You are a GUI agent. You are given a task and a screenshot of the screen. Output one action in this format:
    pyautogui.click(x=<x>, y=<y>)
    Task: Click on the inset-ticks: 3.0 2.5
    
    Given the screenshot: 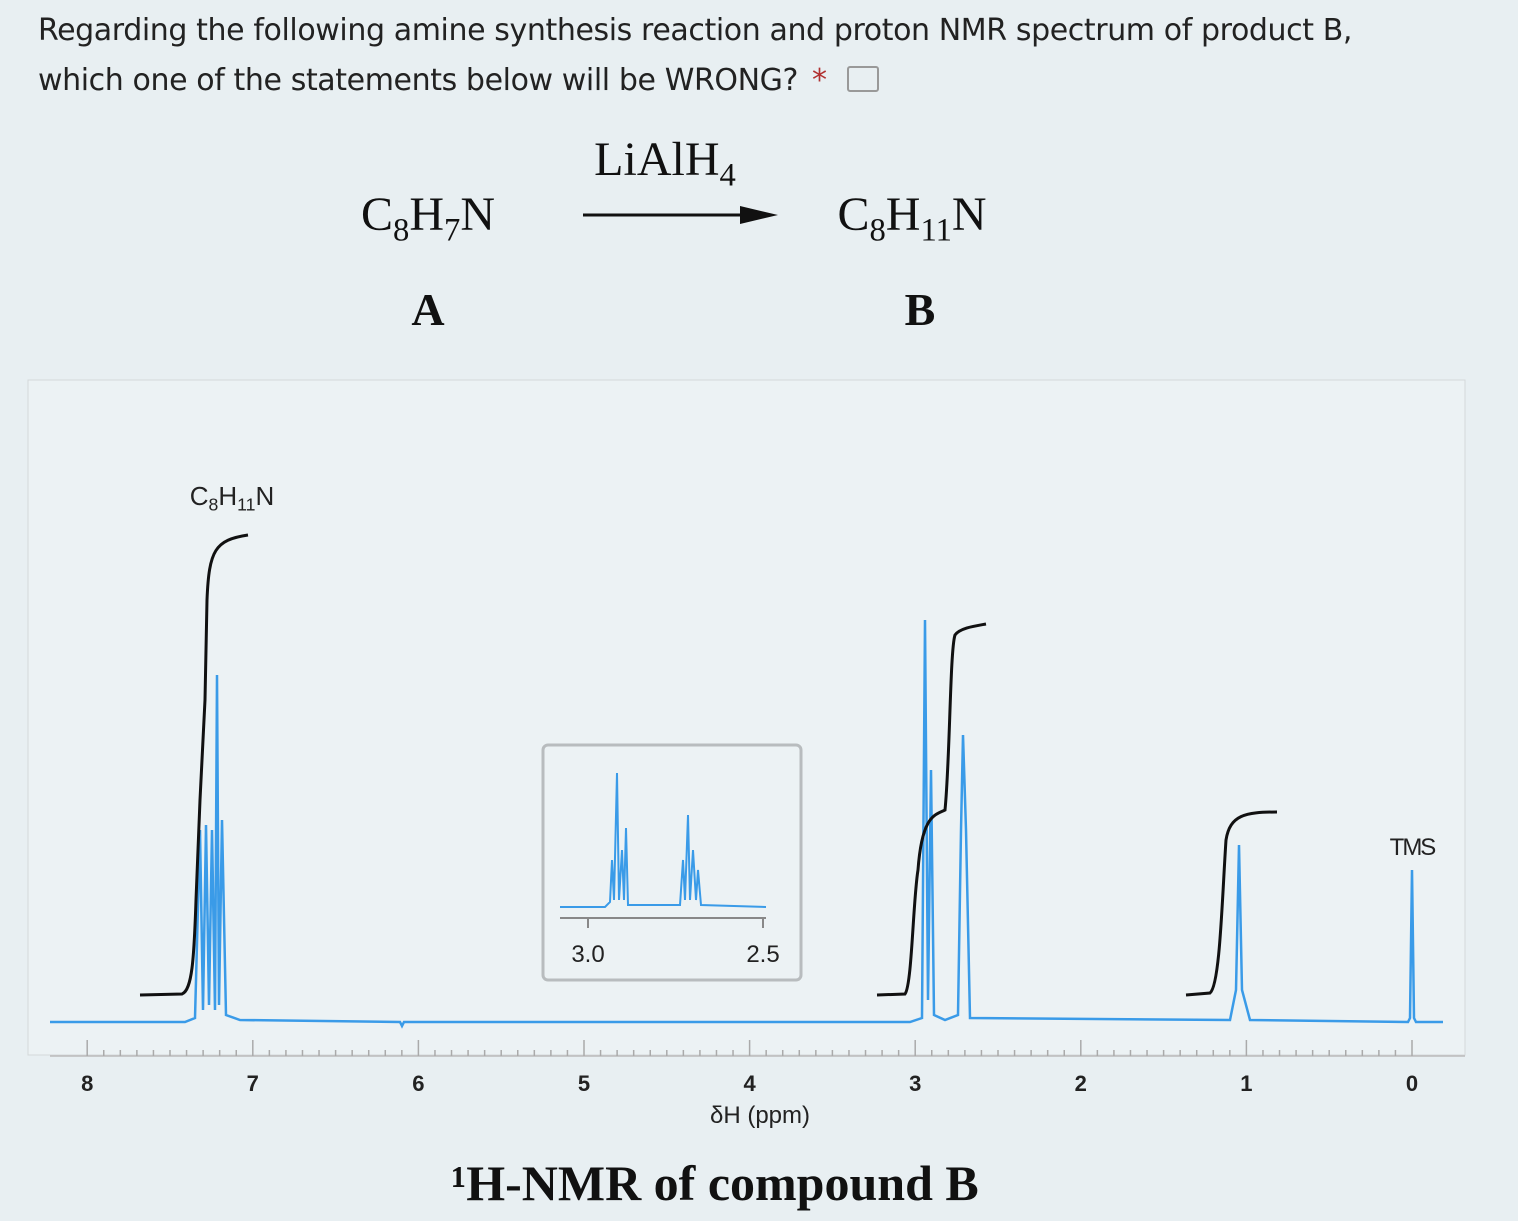 What is the action you would take?
    pyautogui.click(x=675, y=943)
    